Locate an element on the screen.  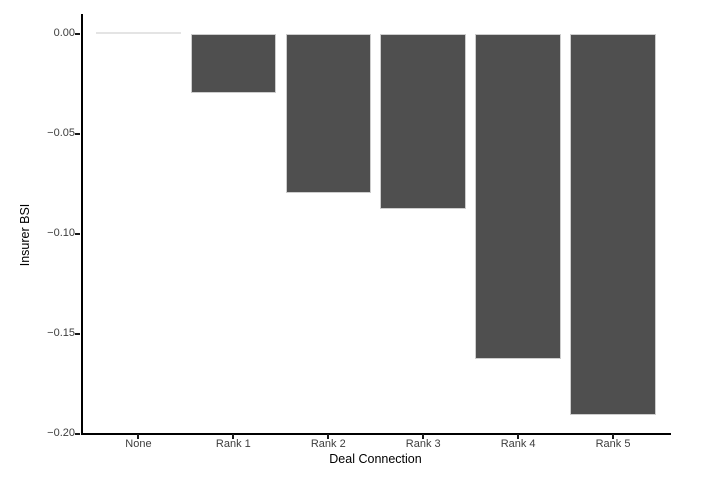
y-tick-label: −0.20 is located at coordinates (61, 433).